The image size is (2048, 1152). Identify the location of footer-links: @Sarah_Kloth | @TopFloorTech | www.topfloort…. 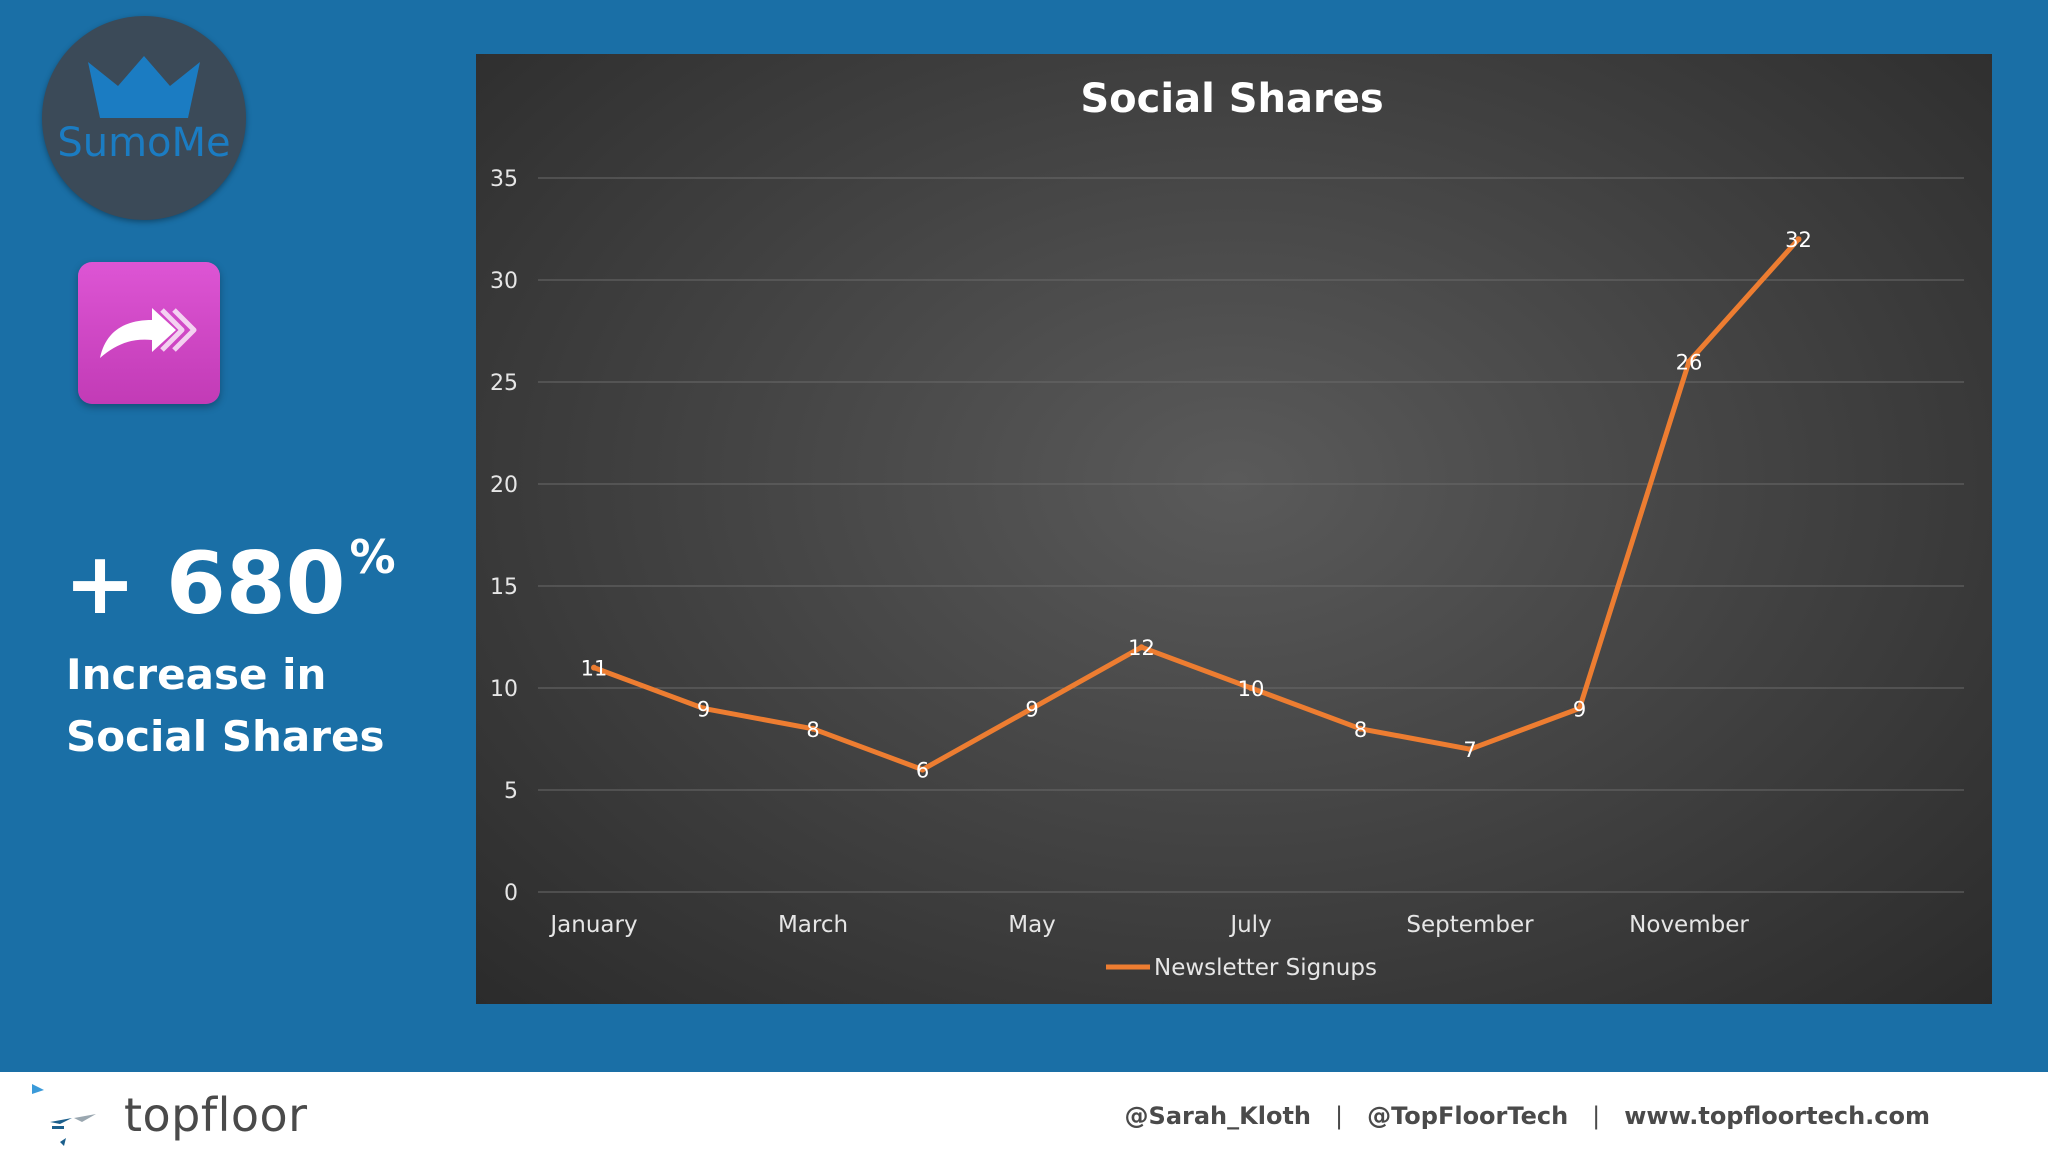
(1527, 1116).